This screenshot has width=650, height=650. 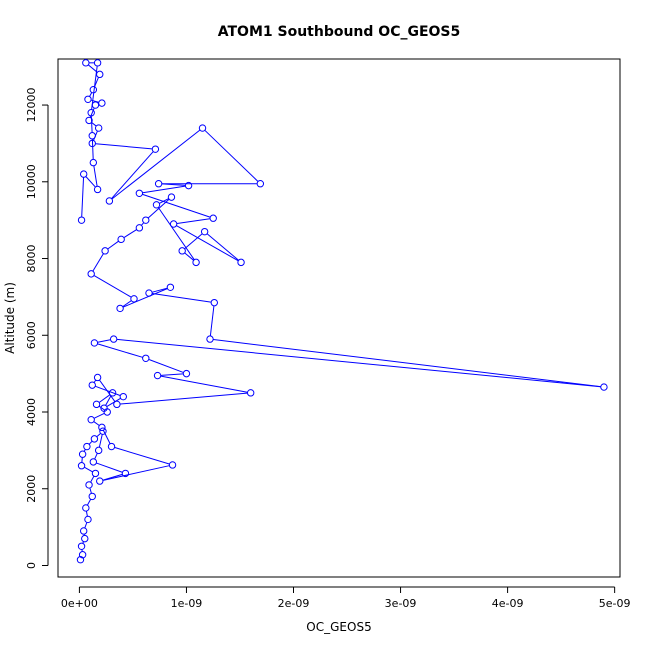 I want to click on x-tick-label: 1e-09, so click(x=187, y=603).